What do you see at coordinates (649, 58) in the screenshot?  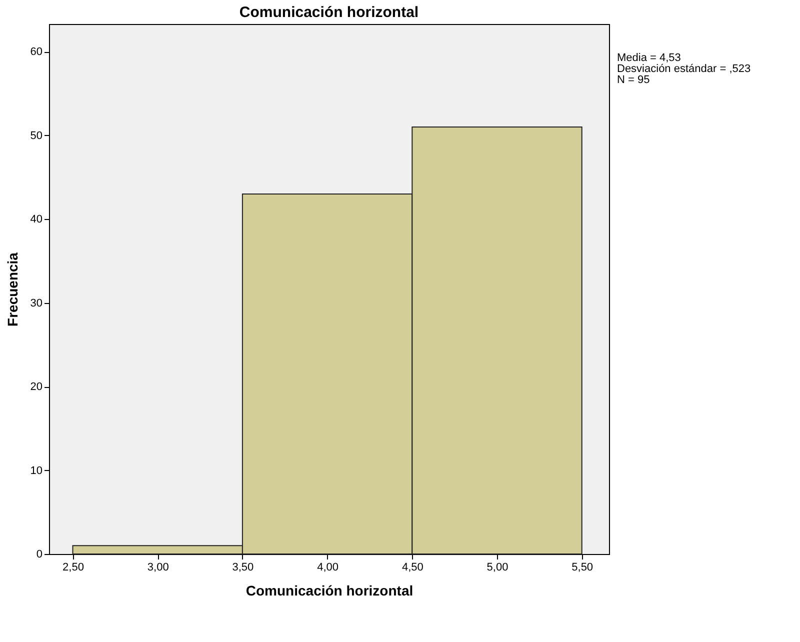 I see `text: Media = 4,53` at bounding box center [649, 58].